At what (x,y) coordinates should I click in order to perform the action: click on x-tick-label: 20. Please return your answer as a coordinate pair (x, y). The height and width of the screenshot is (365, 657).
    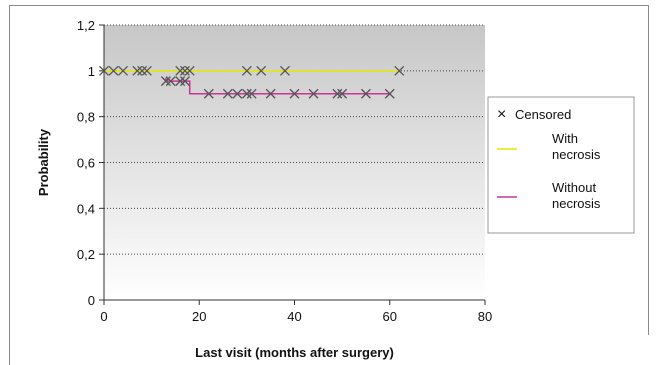
    Looking at the image, I should click on (199, 316).